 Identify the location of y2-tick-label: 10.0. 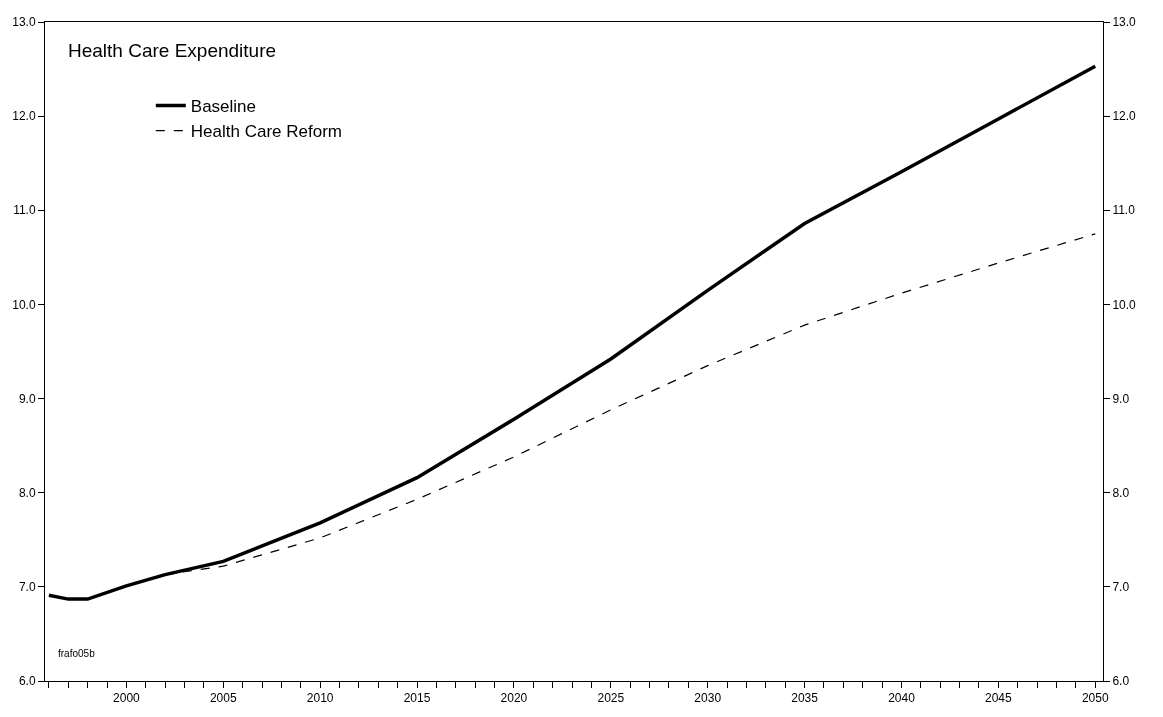
(1124, 304).